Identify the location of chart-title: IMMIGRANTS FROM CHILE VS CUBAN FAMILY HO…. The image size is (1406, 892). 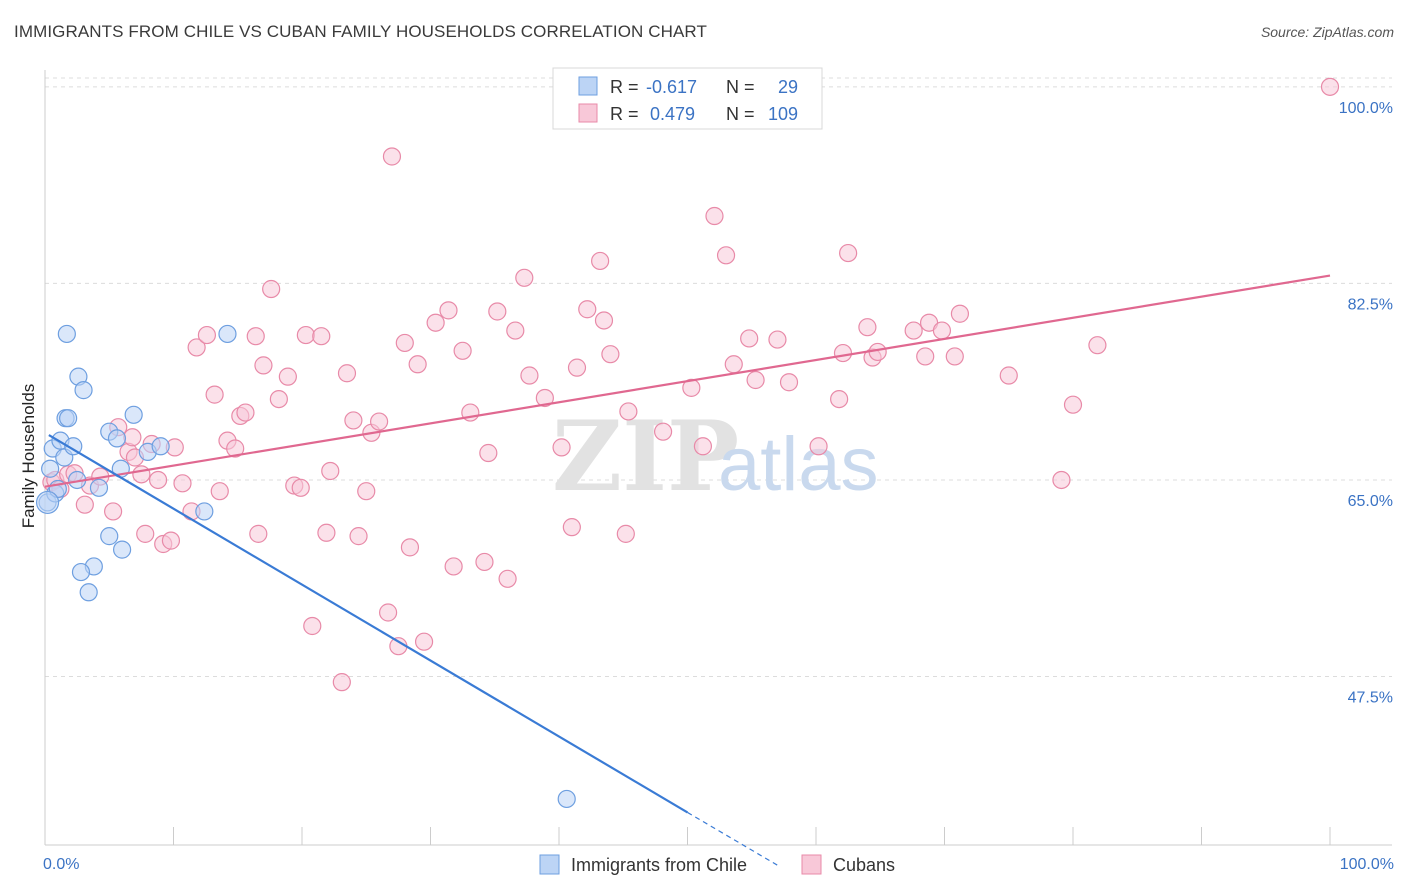
(360, 31).